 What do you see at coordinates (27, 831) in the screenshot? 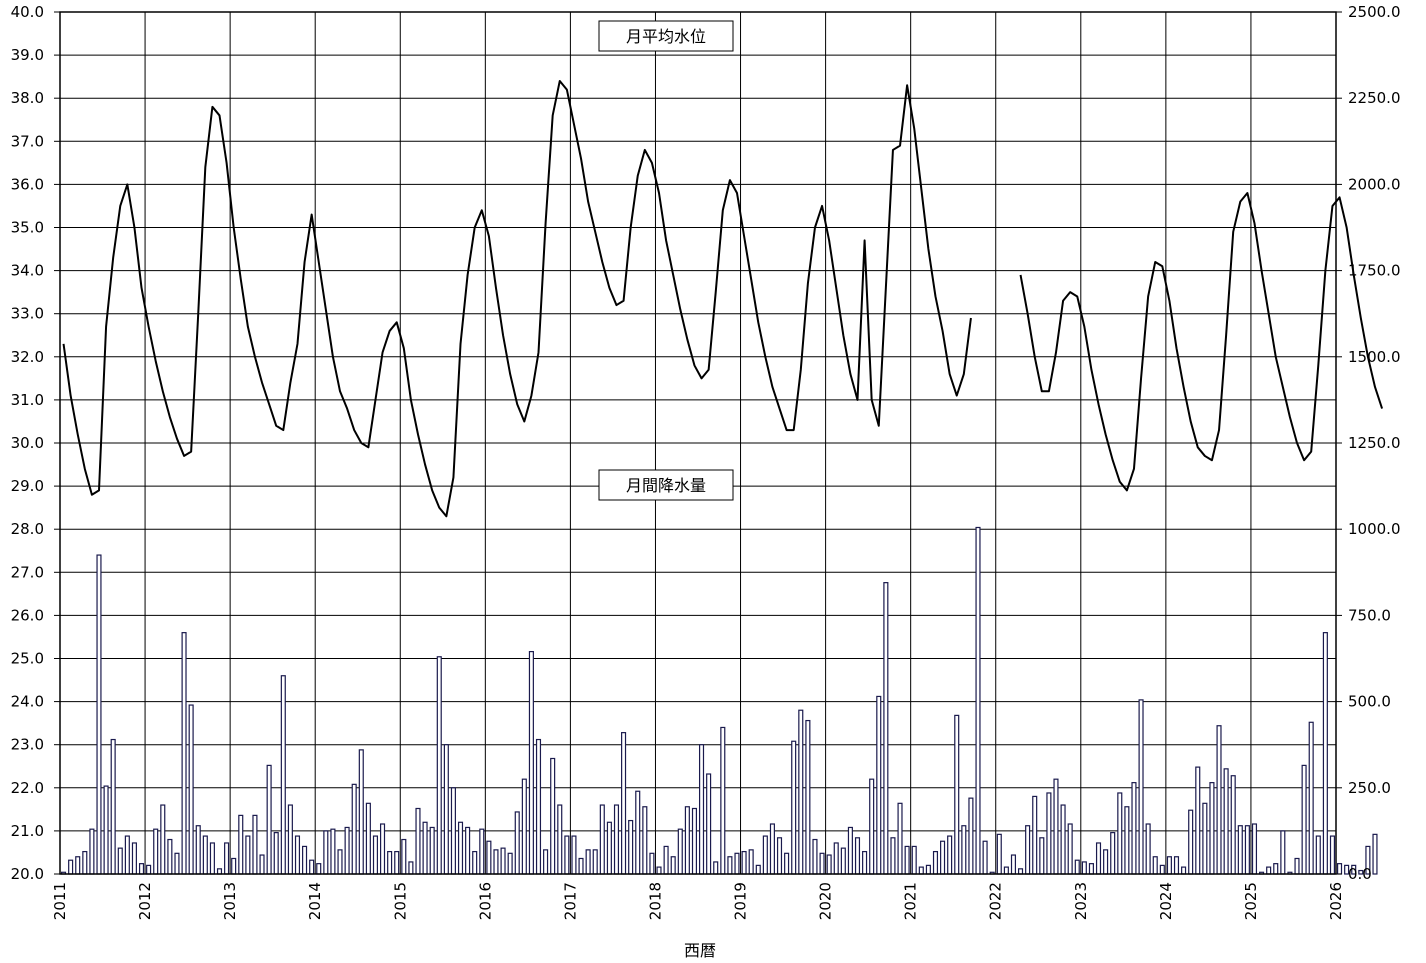
I see `left-tick-label: 21.0` at bounding box center [27, 831].